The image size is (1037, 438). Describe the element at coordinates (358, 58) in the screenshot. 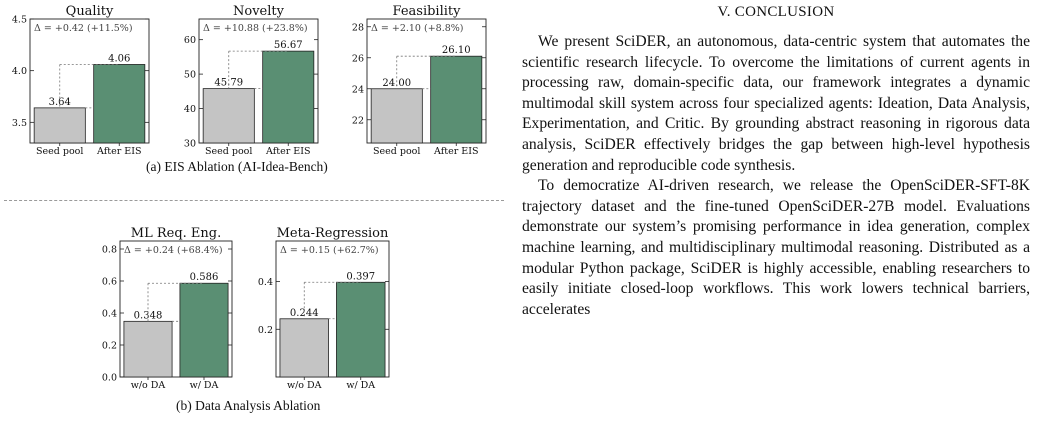

I see `y-tick-label: 26` at that location.